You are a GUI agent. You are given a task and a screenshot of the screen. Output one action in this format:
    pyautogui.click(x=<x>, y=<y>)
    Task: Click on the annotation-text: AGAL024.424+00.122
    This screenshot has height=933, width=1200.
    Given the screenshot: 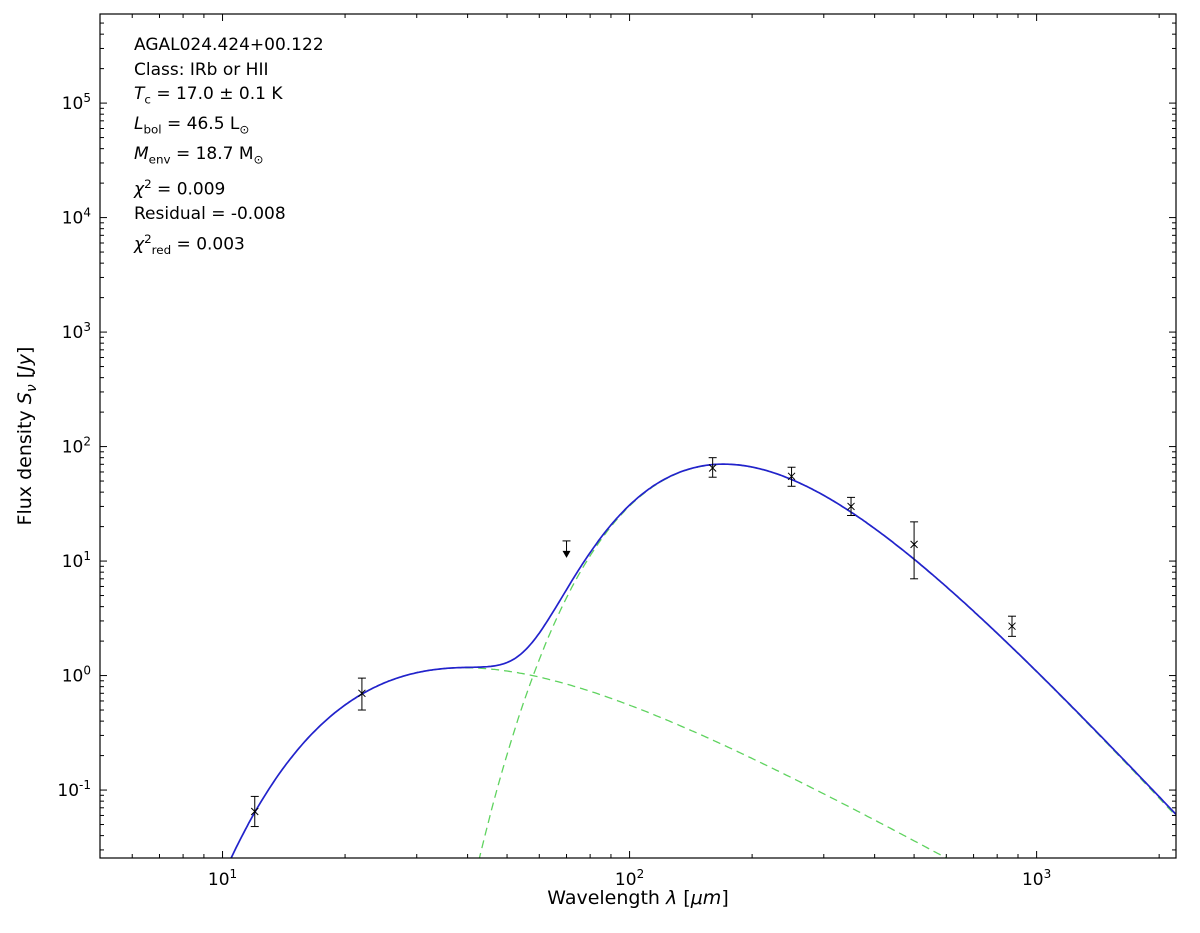 What is the action you would take?
    pyautogui.click(x=229, y=45)
    